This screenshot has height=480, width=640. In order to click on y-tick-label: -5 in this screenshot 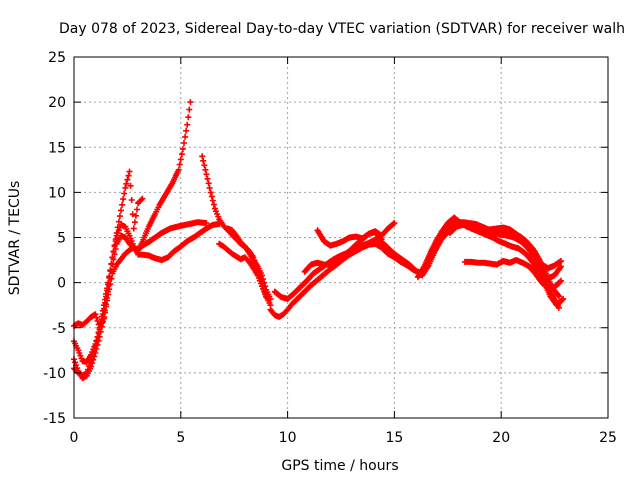, I will do `click(59, 329)`.